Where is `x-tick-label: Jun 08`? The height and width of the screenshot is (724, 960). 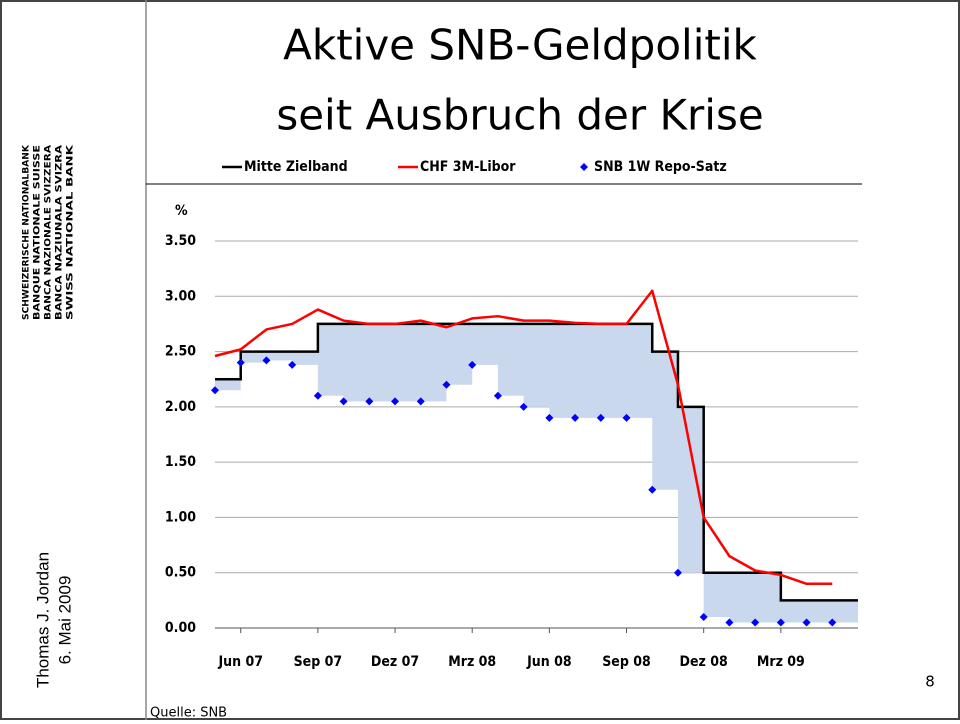 x-tick-label: Jun 08 is located at coordinates (549, 662).